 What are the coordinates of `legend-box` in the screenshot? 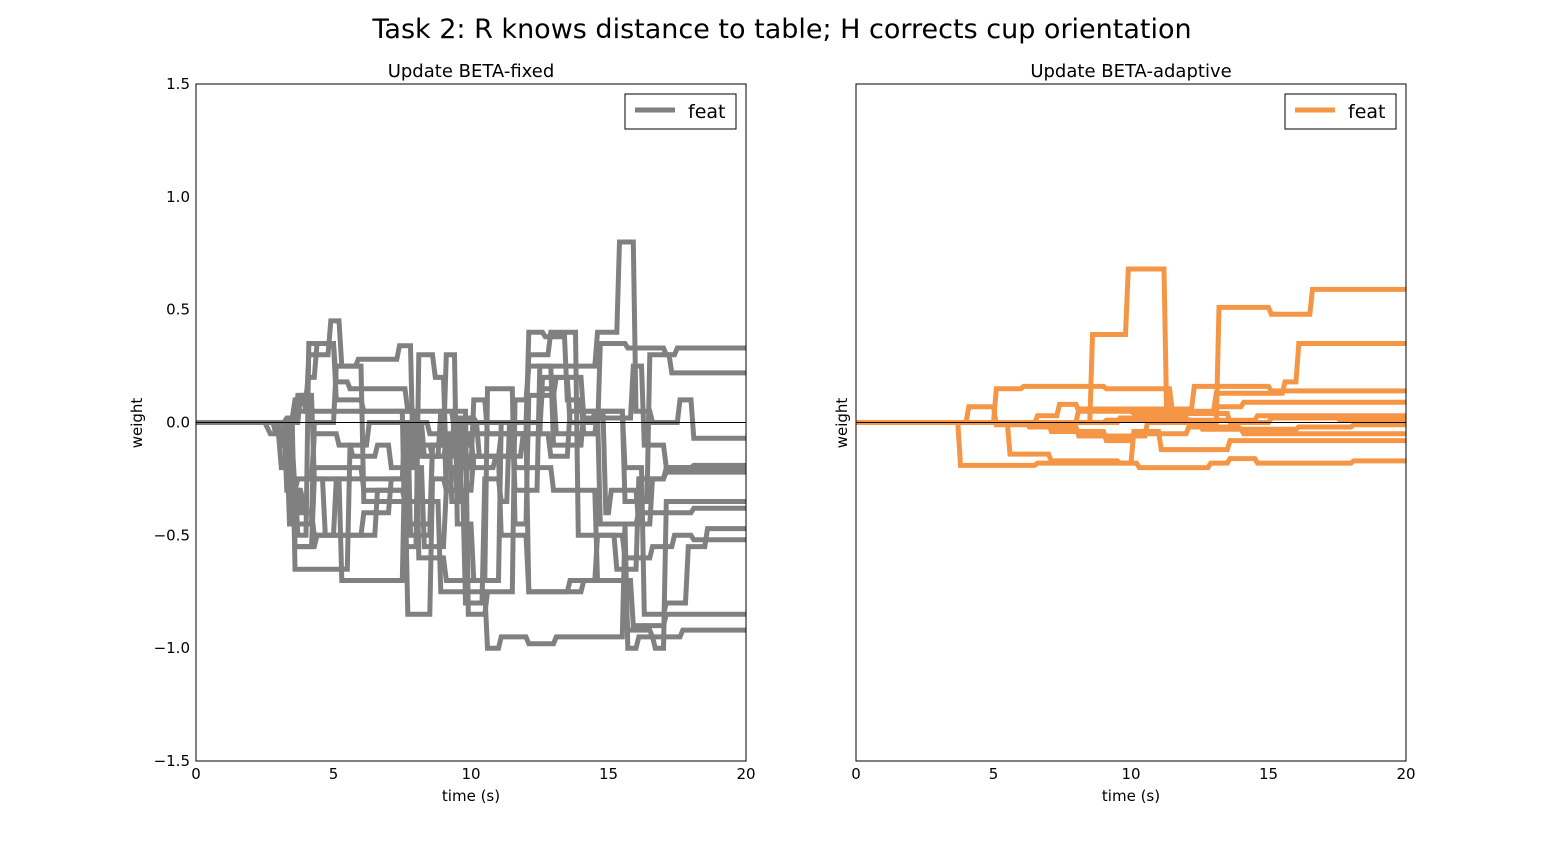 It's located at (680, 111).